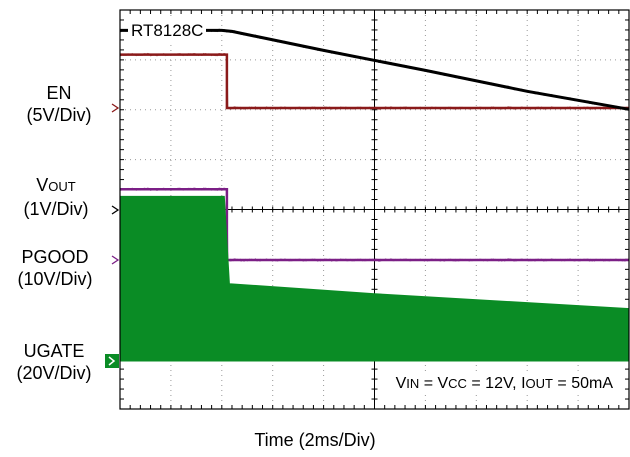  Describe the element at coordinates (54, 373) in the screenshot. I see `ugate-scale: (20V/Div)` at that location.